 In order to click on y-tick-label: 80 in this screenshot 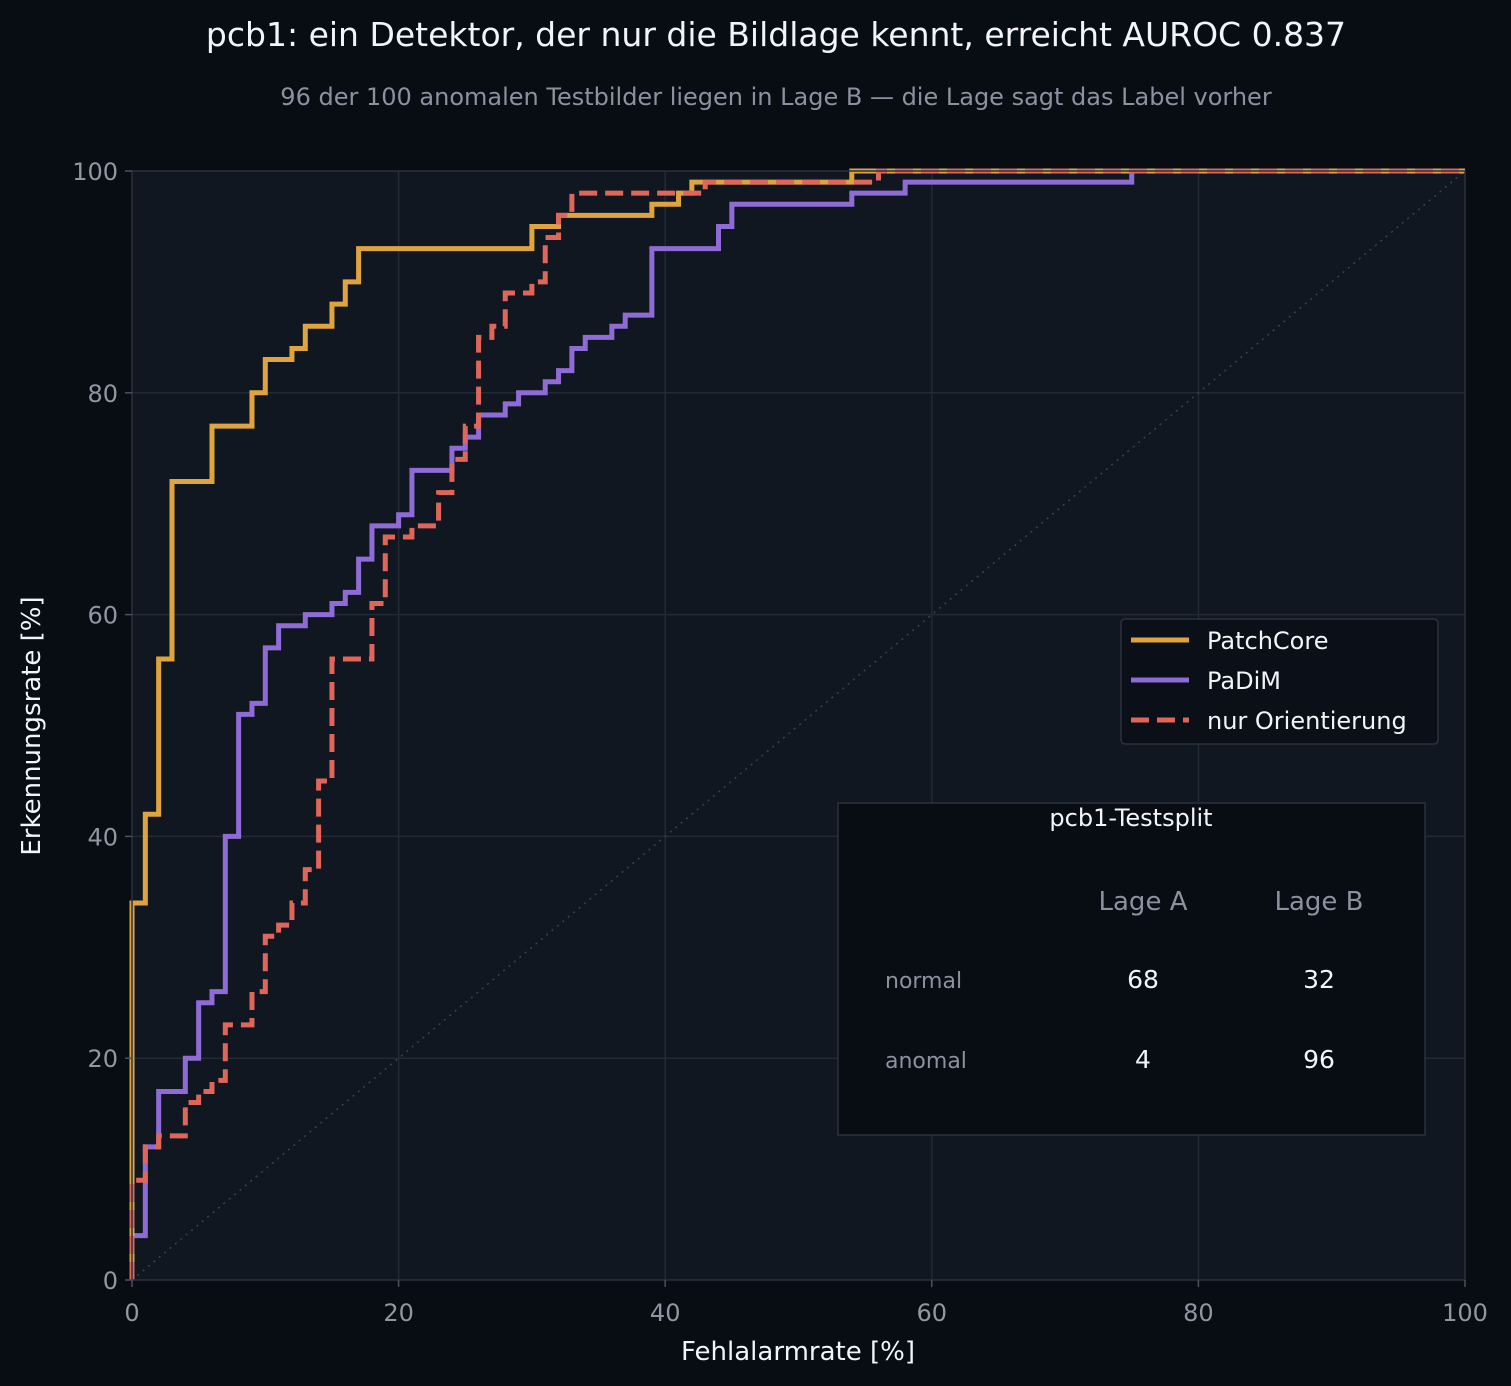, I will do `click(102, 394)`.